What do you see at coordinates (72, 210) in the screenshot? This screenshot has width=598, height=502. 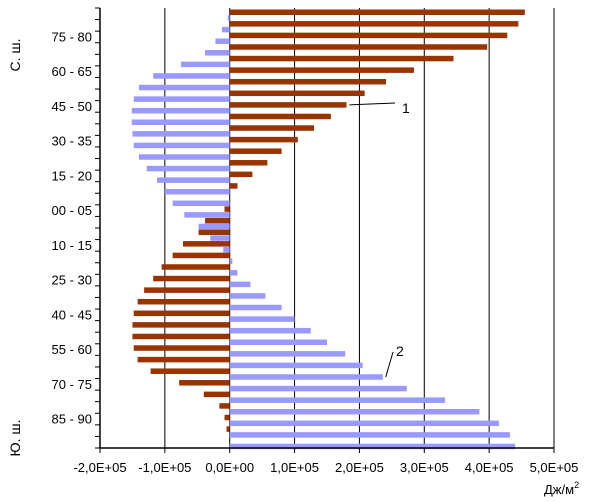 I see `y-tick-label: 00 - 05` at bounding box center [72, 210].